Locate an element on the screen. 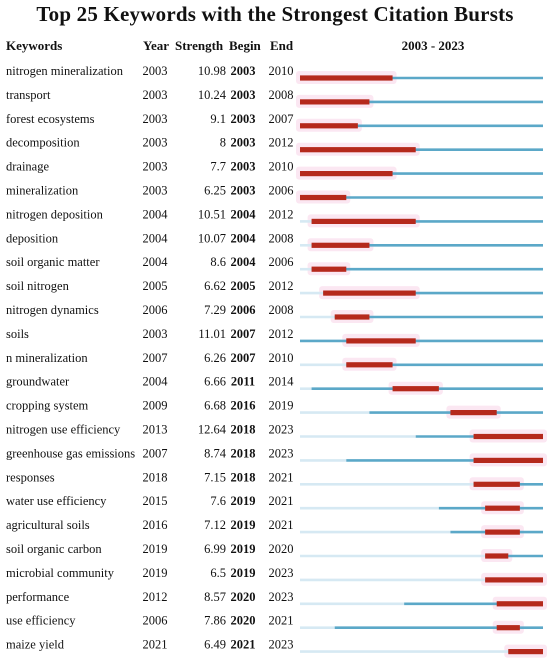  year-value: 2009 is located at coordinates (155, 406).